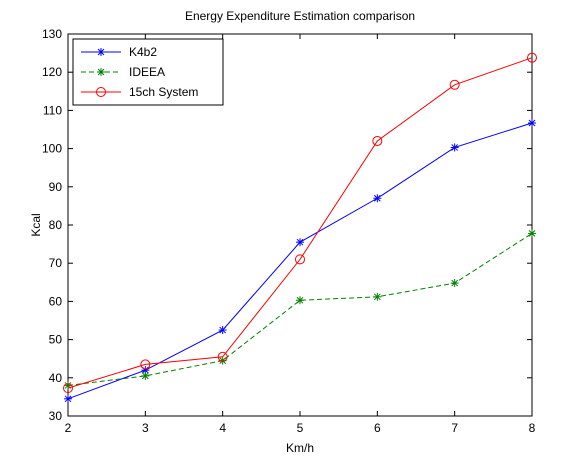 Image resolution: width=568 pixels, height=457 pixels. What do you see at coordinates (52, 72) in the screenshot?
I see `y-tick-label: 120` at bounding box center [52, 72].